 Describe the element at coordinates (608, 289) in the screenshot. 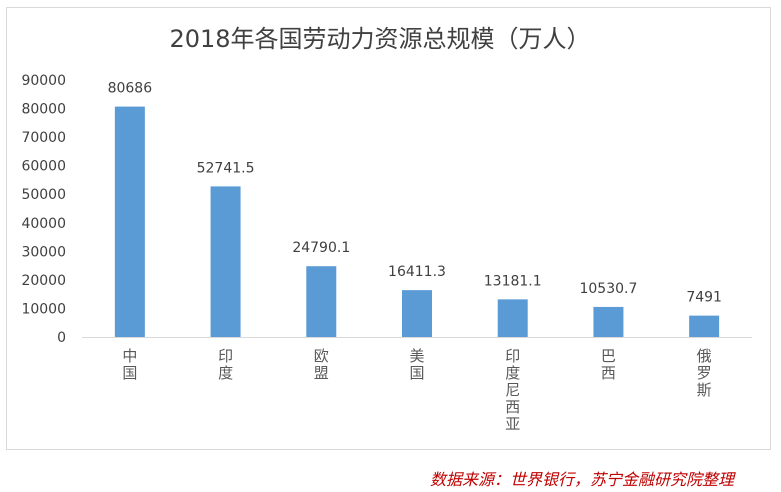

I see `data-label: 10530.7` at that location.